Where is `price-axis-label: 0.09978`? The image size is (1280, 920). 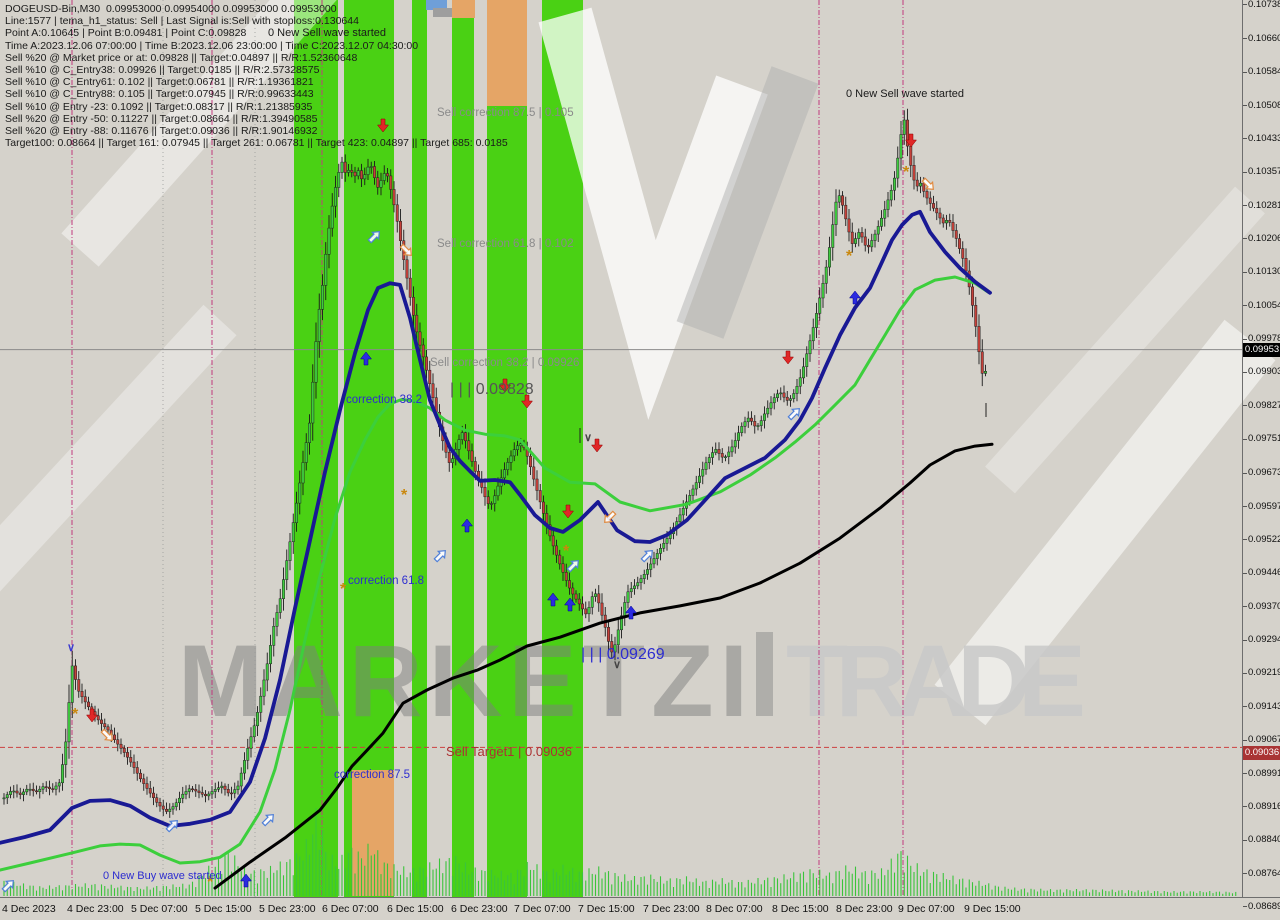 price-axis-label: 0.09978 is located at coordinates (1264, 339).